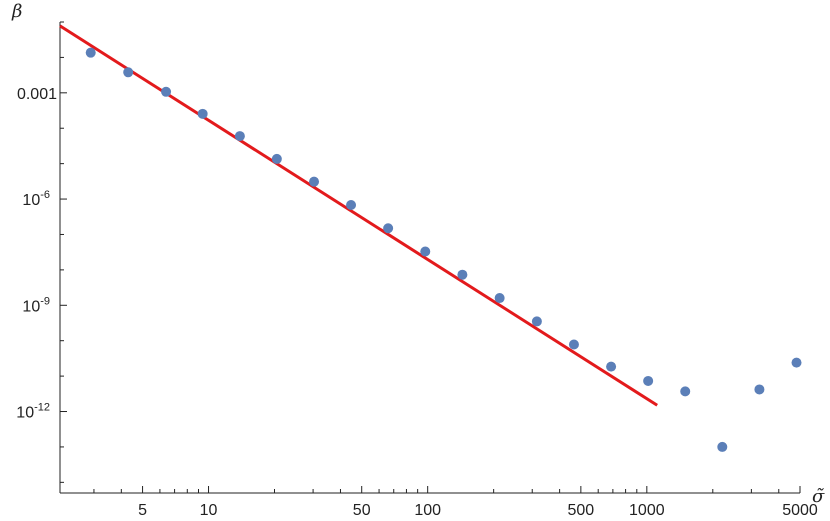 This screenshot has height=521, width=830. I want to click on x-tick-label: 100, so click(427, 510).